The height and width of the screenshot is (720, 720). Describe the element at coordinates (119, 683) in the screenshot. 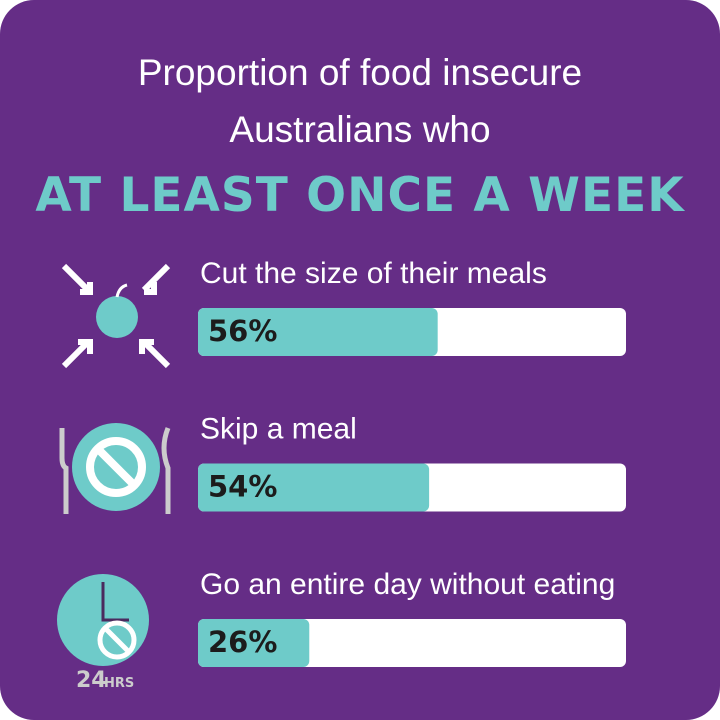

I see `icon-label: HRS` at that location.